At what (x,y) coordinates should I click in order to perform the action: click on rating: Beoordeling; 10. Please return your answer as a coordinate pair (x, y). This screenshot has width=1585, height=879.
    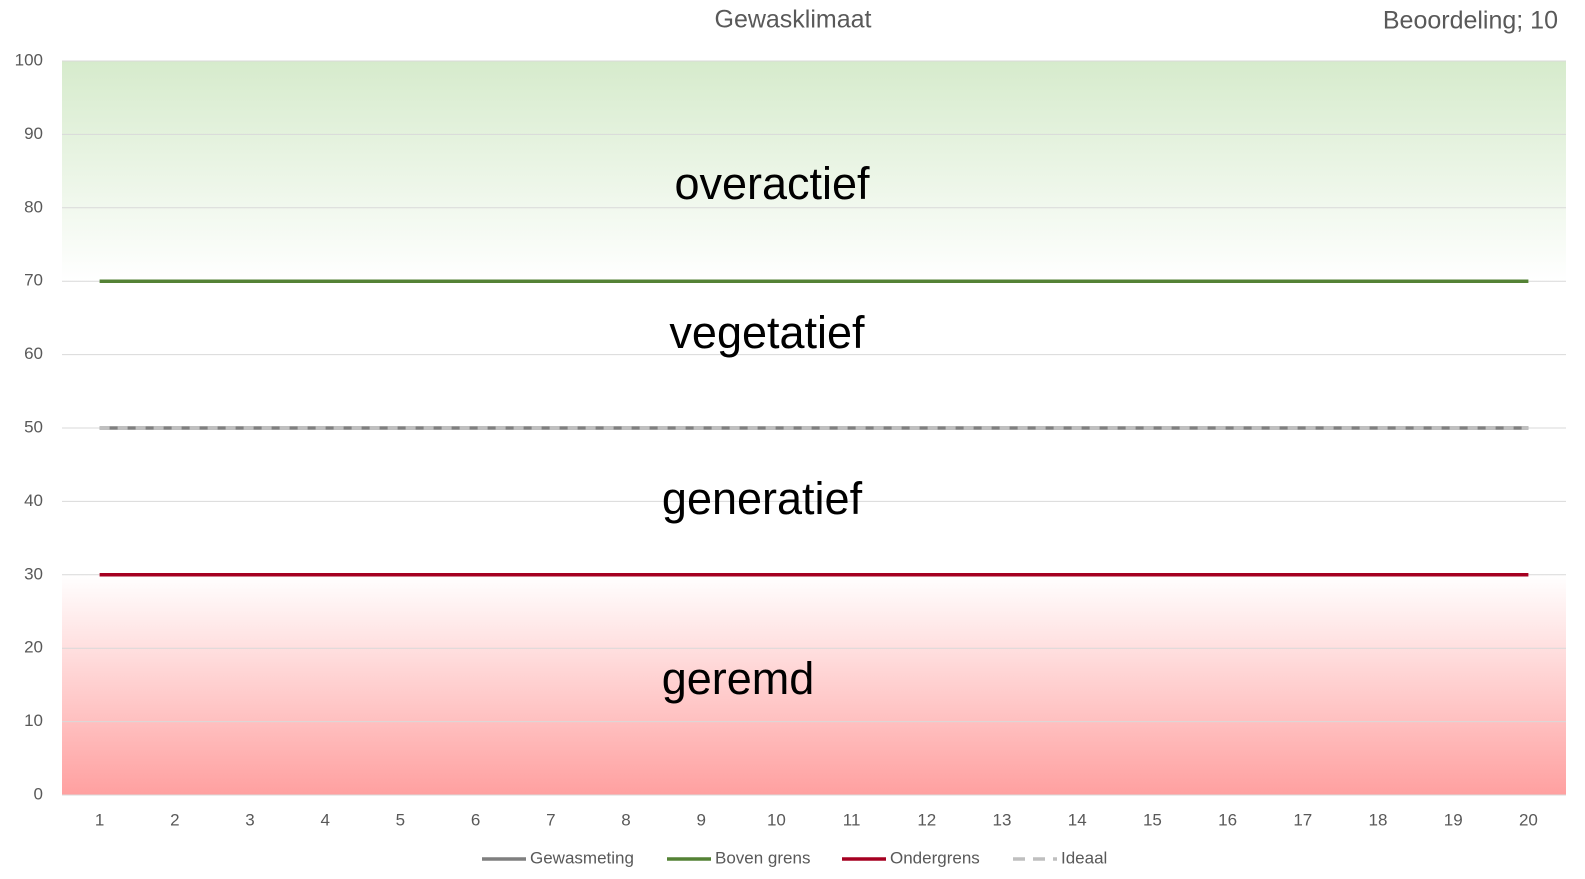
    Looking at the image, I should click on (1470, 21).